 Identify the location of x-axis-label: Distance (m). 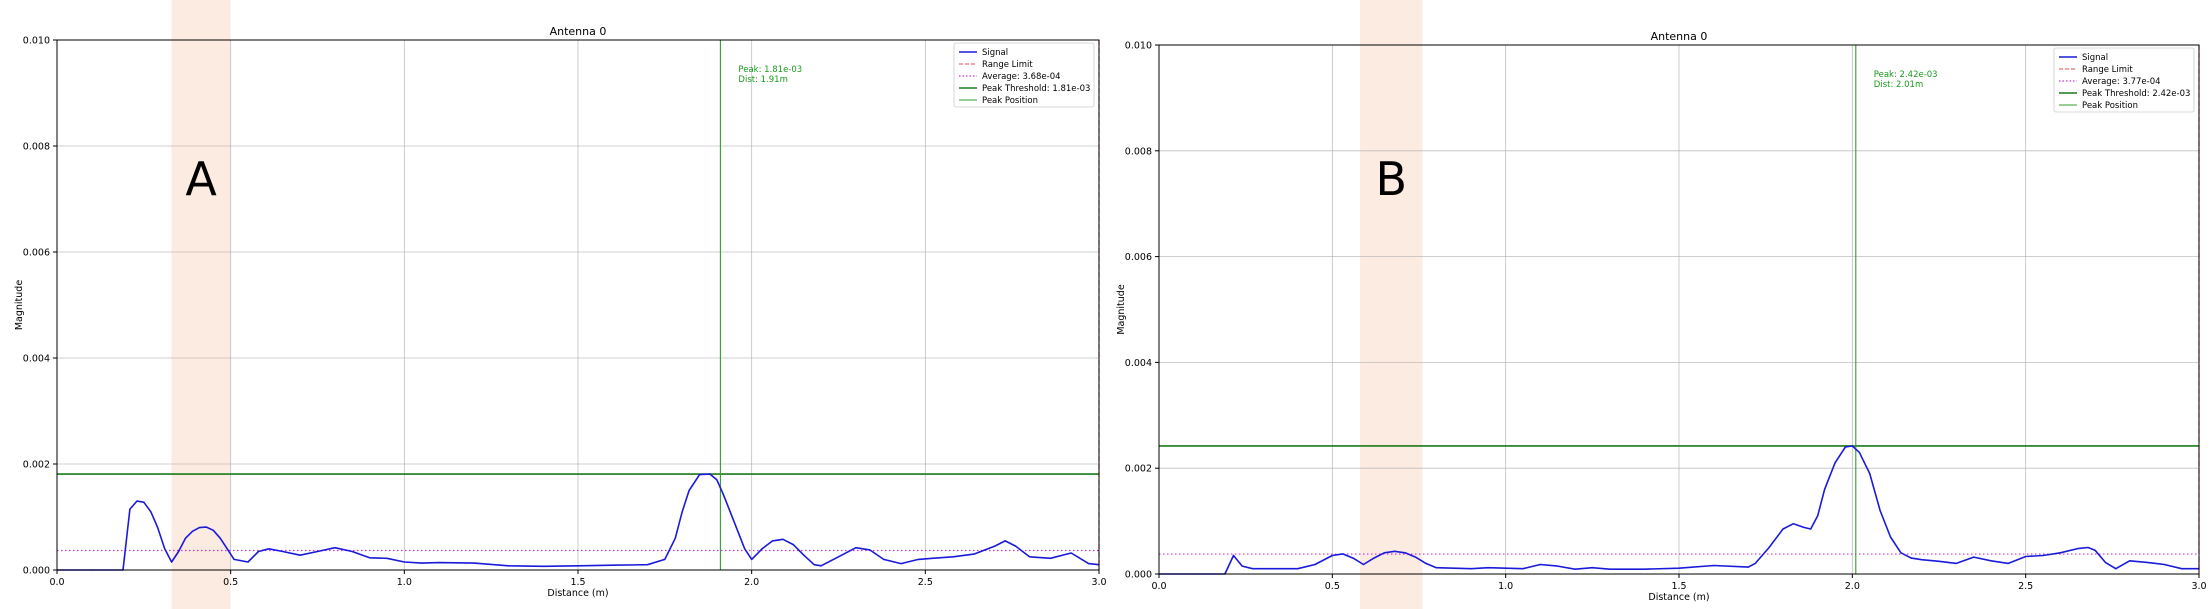
(1678, 597).